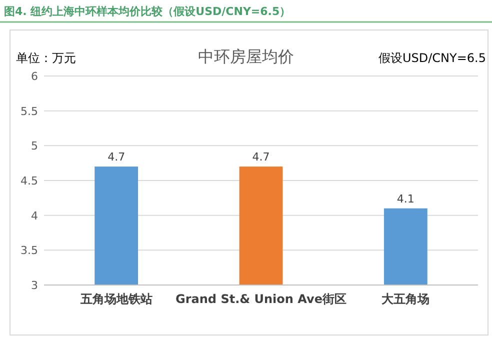 The image size is (492, 338). Describe the element at coordinates (405, 199) in the screenshot. I see `data-label: 4.1` at that location.